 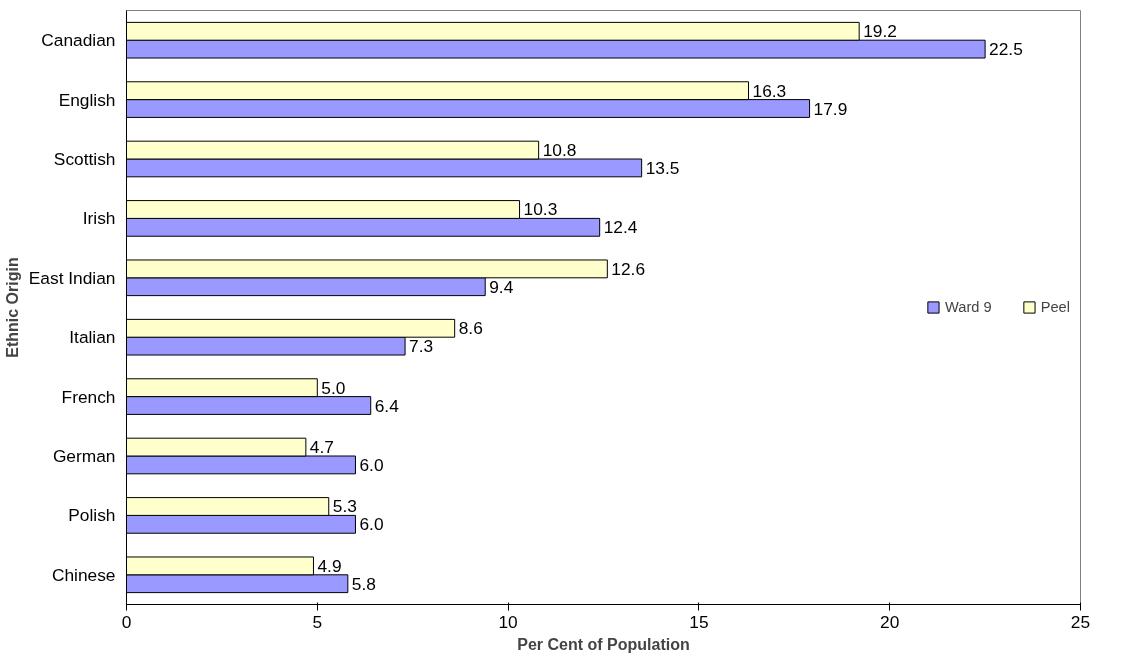 What do you see at coordinates (421, 346) in the screenshot?
I see `data-label: 7.3` at bounding box center [421, 346].